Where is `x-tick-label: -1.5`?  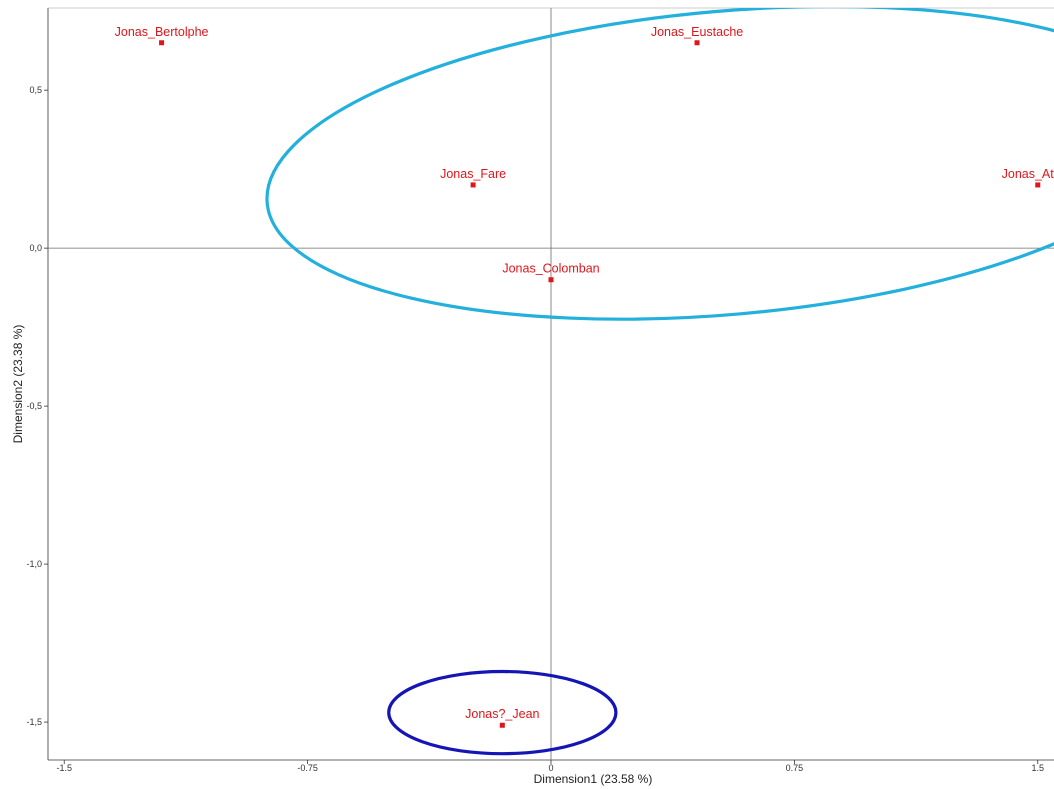
x-tick-label: -1.5 is located at coordinates (64, 768).